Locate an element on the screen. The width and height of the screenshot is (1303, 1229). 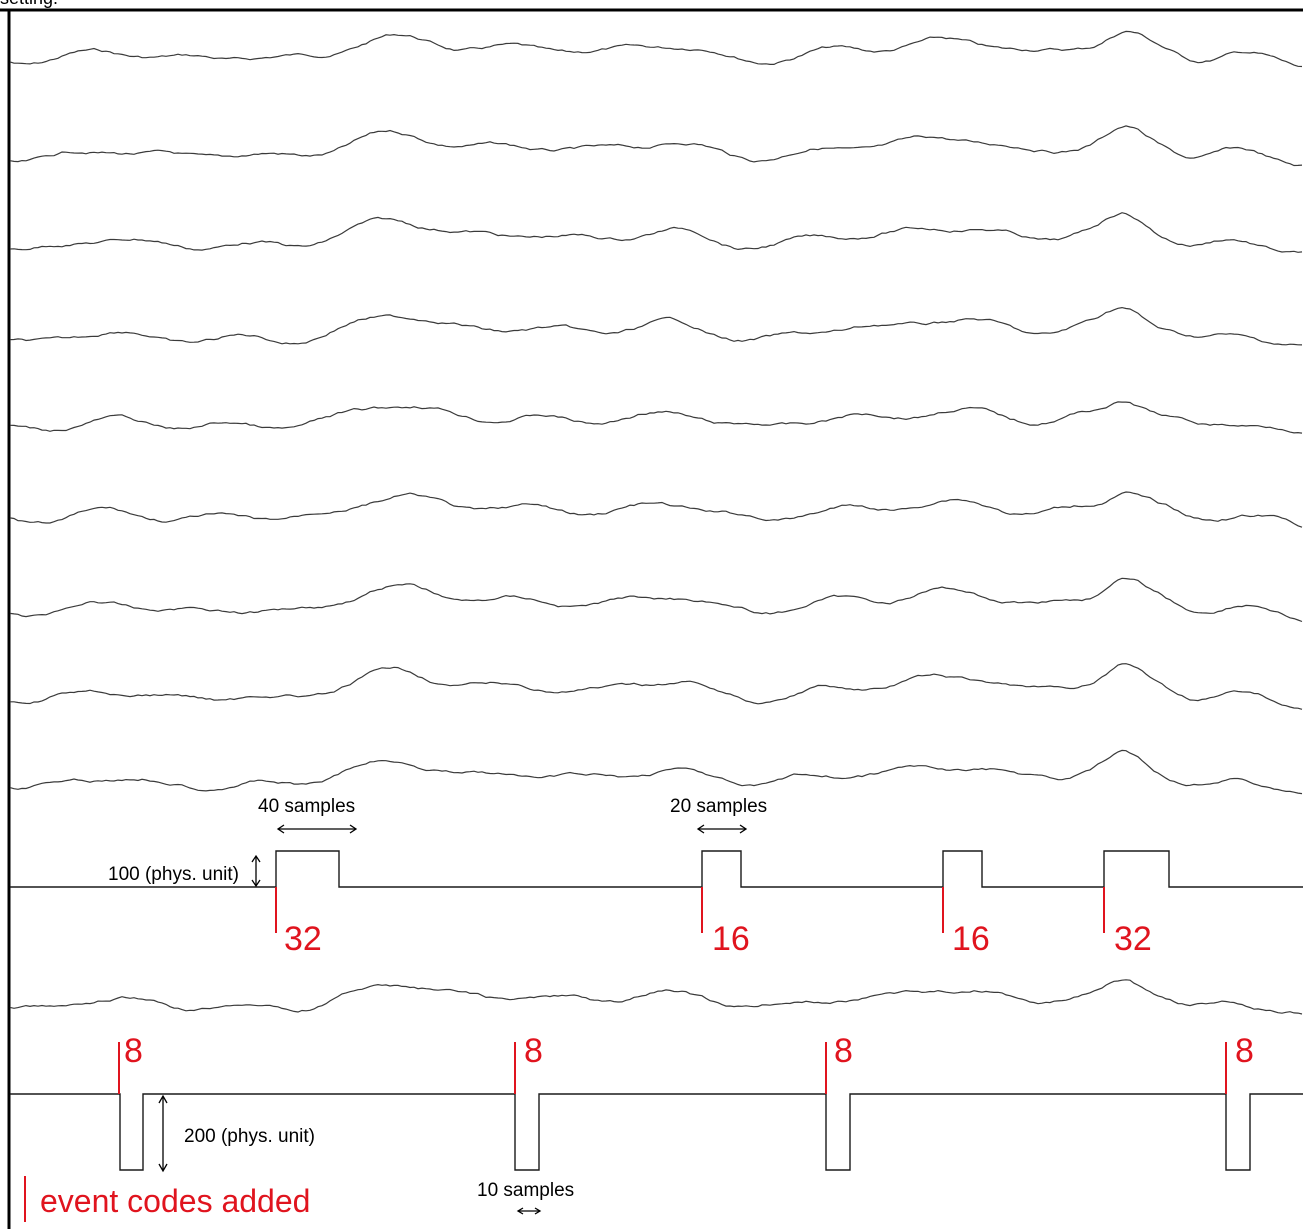
legend-label: event codes added is located at coordinates (175, 1201).